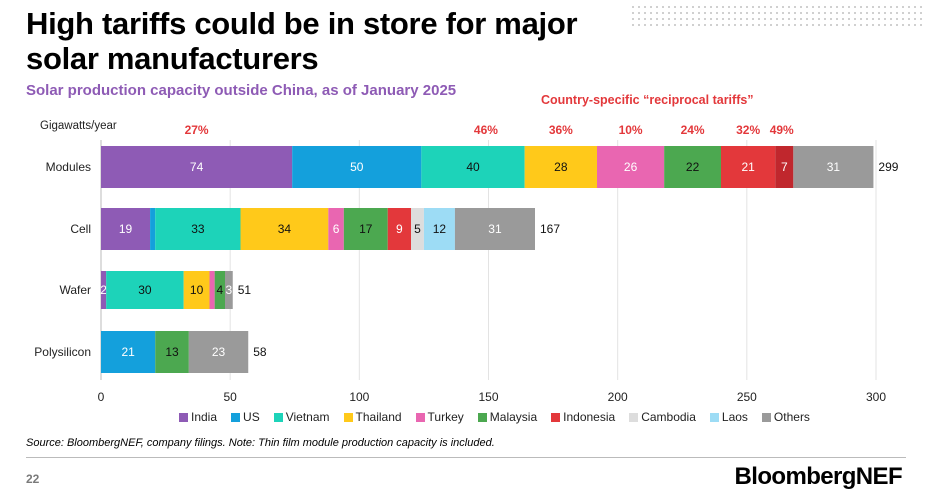  What do you see at coordinates (101, 397) in the screenshot?
I see `x-tick-label: 0` at bounding box center [101, 397].